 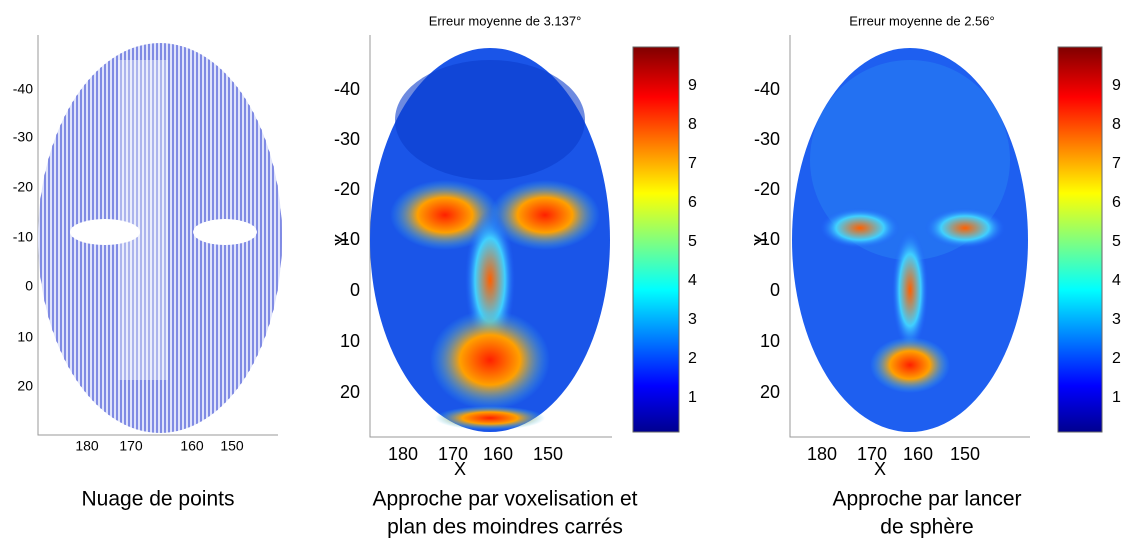 I want to click on caption: plan des moindres carrés, so click(x=505, y=527).